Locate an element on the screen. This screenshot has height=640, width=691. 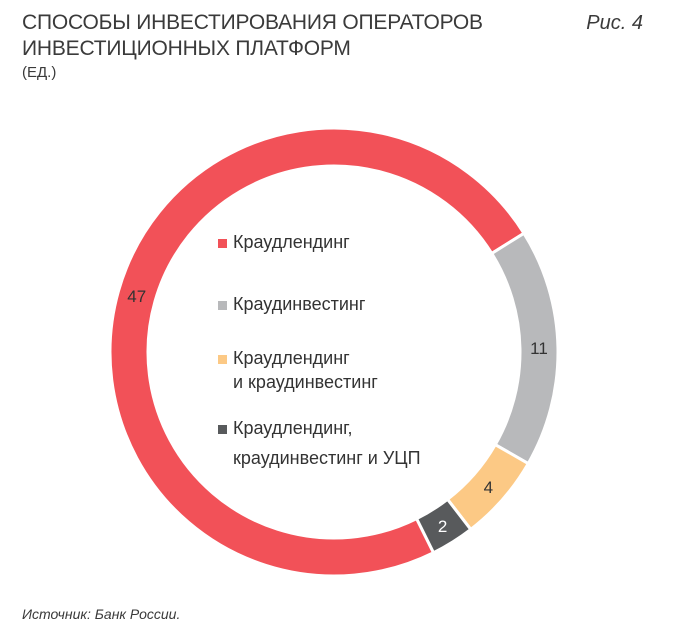
legend-label-2-line-1: Краудинвестинг is located at coordinates (299, 304).